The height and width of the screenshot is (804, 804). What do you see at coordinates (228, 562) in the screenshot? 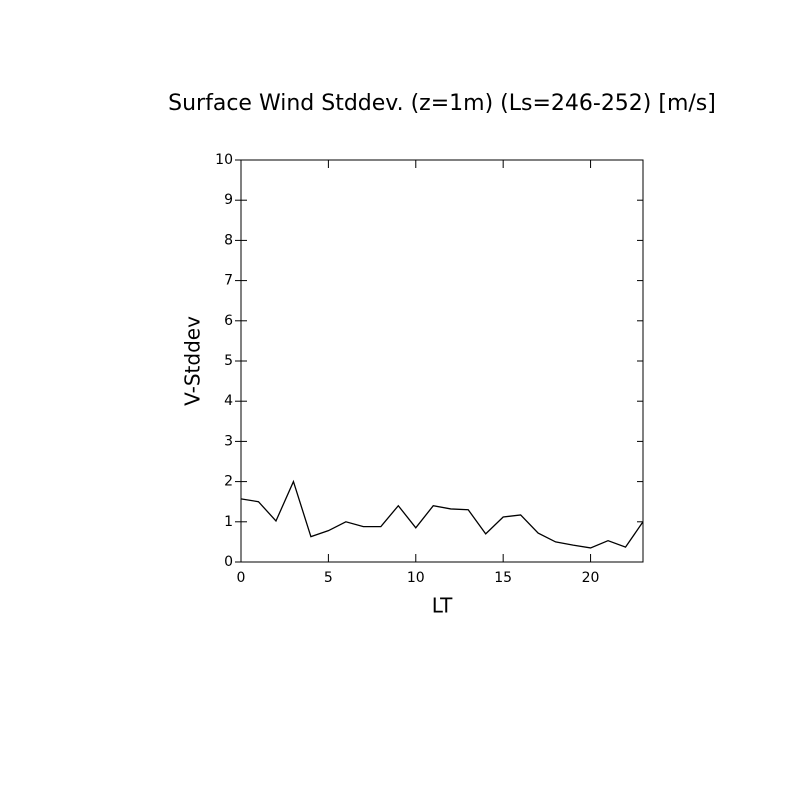
I see `y-tick-label: 0` at bounding box center [228, 562].